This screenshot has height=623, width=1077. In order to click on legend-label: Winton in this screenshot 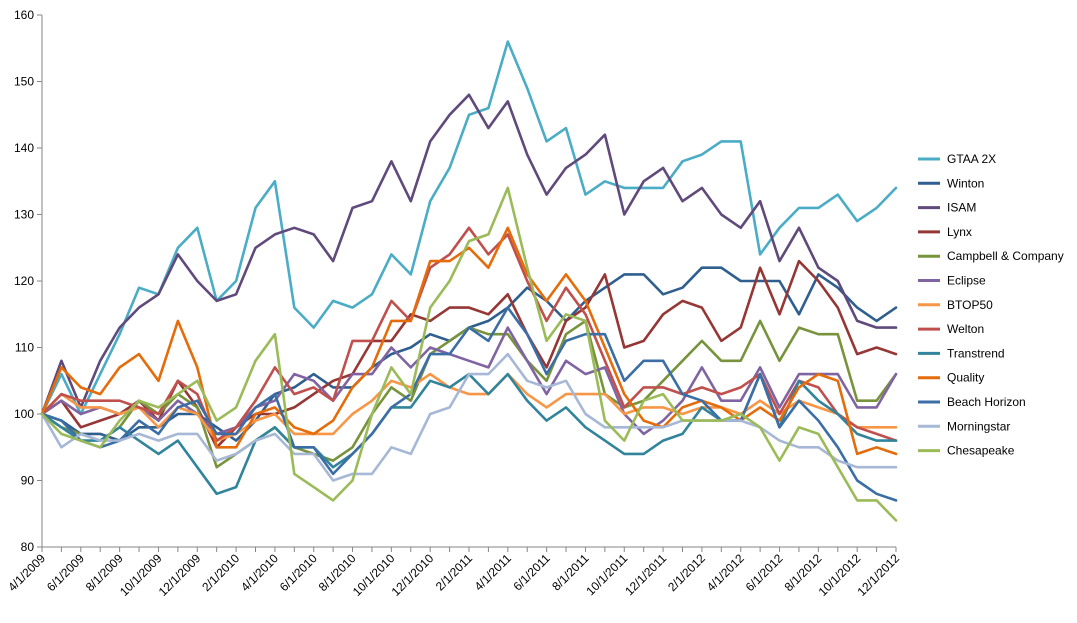, I will do `click(965, 183)`.